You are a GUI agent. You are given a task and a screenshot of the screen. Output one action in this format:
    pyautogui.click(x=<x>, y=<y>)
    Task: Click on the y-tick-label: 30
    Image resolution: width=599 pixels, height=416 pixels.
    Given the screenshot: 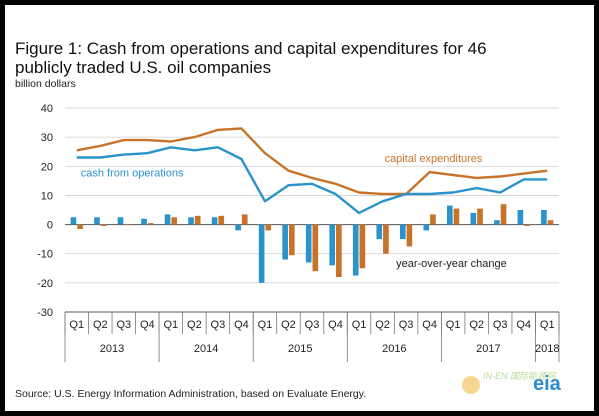 What is the action you would take?
    pyautogui.click(x=47, y=138)
    